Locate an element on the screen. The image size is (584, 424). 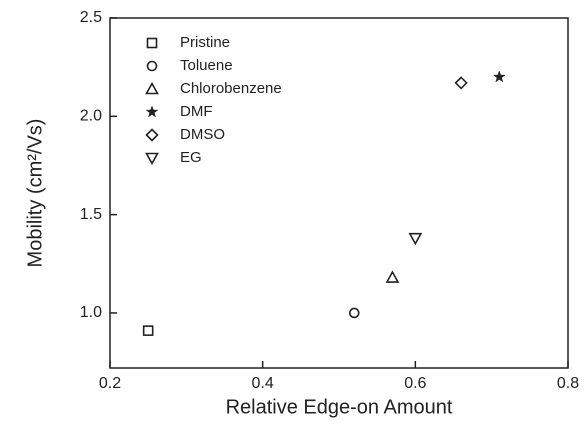
legend-label: DMSO is located at coordinates (202, 134).